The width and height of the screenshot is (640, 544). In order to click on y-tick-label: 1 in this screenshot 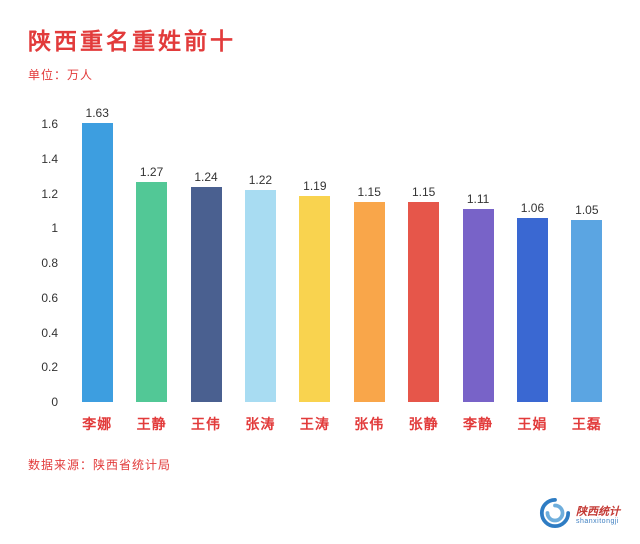, I will do `click(54, 228)`.